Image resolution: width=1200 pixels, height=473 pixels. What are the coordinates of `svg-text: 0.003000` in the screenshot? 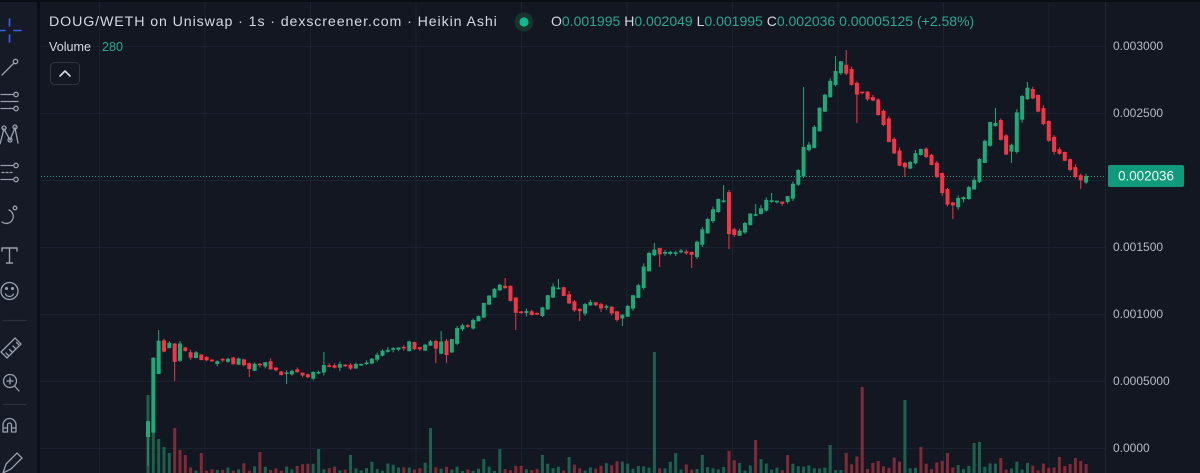 It's located at (1138, 46).